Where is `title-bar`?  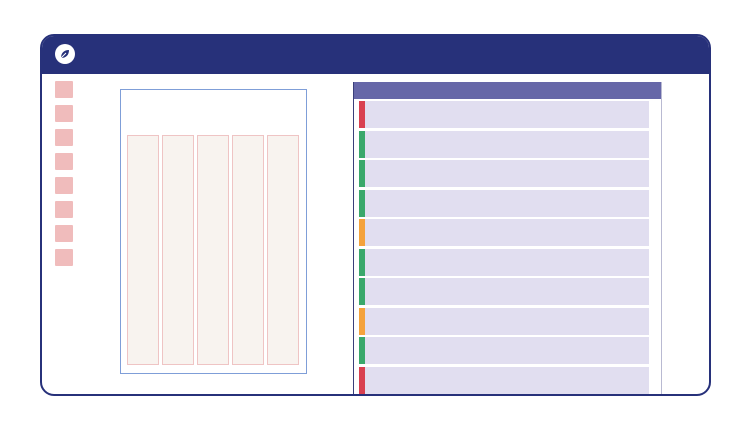
title-bar is located at coordinates (375, 55).